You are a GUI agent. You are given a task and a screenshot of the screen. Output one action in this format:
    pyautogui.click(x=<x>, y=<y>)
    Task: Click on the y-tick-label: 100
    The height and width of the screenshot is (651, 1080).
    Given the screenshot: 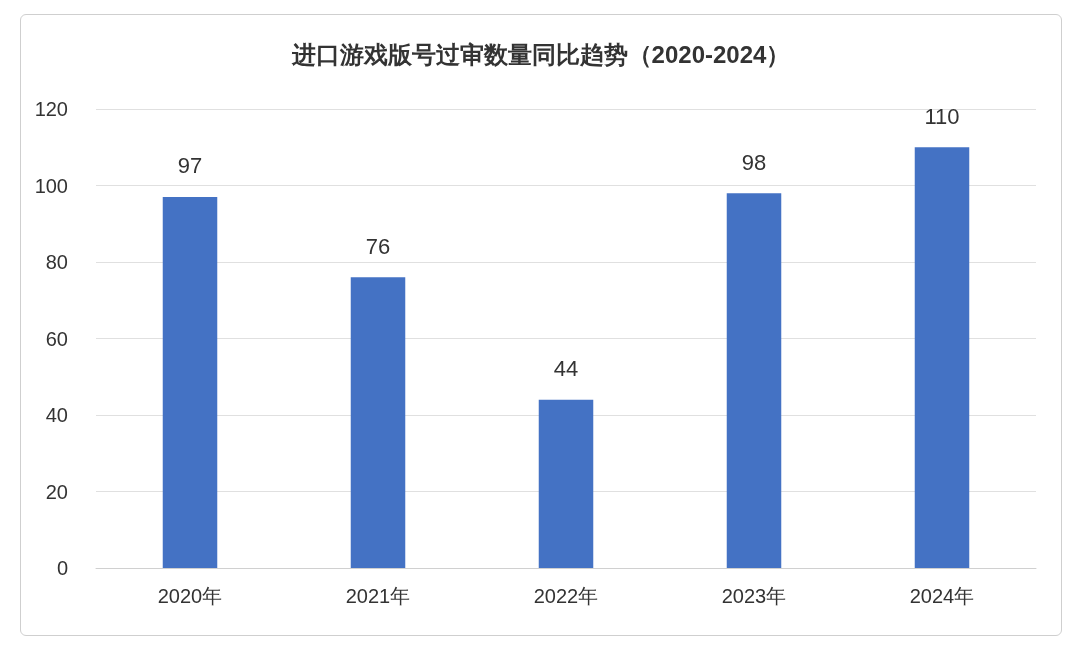 What is the action you would take?
    pyautogui.click(x=51, y=185)
    